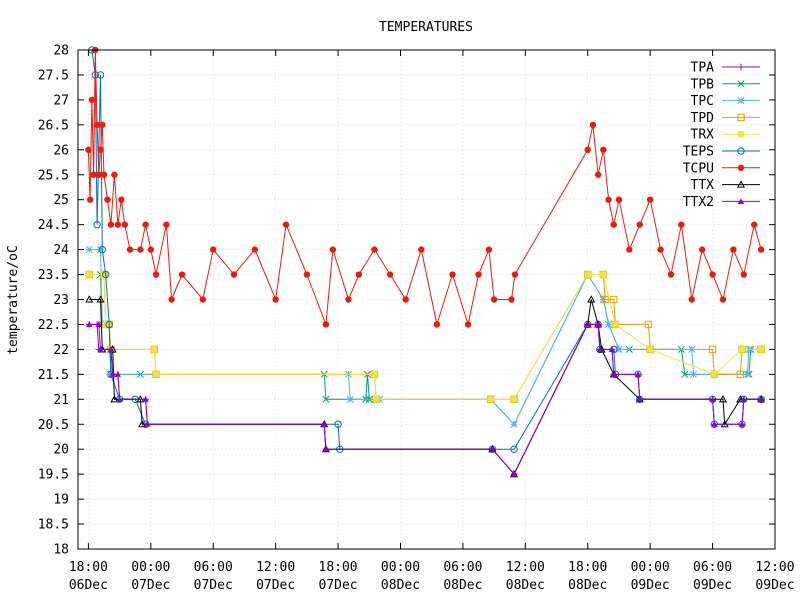  Describe the element at coordinates (462, 585) in the screenshot. I see `x-tick-label-day: 08Dec` at that location.